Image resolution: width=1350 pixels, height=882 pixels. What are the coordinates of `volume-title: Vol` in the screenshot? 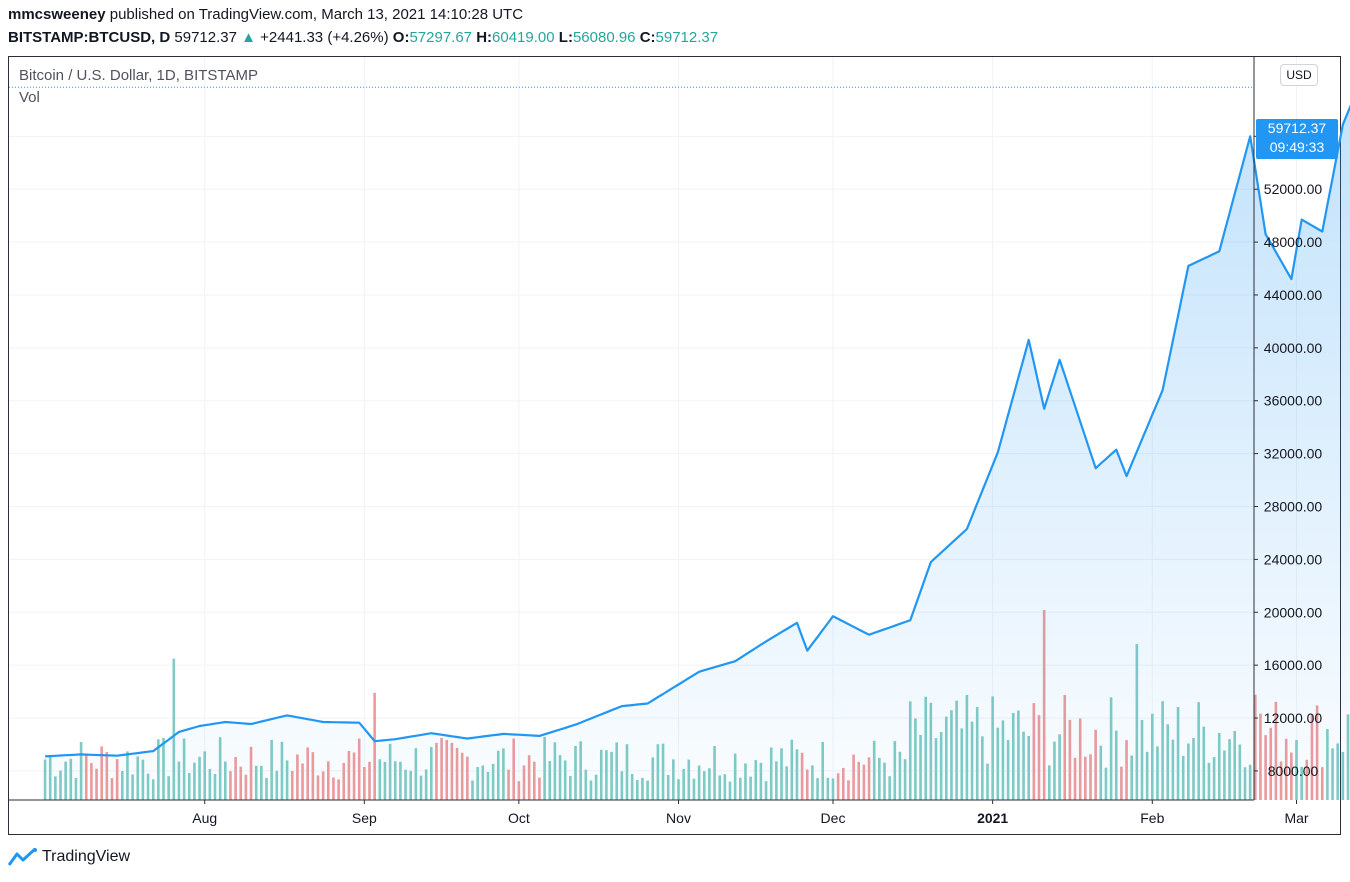 It's located at (29, 97).